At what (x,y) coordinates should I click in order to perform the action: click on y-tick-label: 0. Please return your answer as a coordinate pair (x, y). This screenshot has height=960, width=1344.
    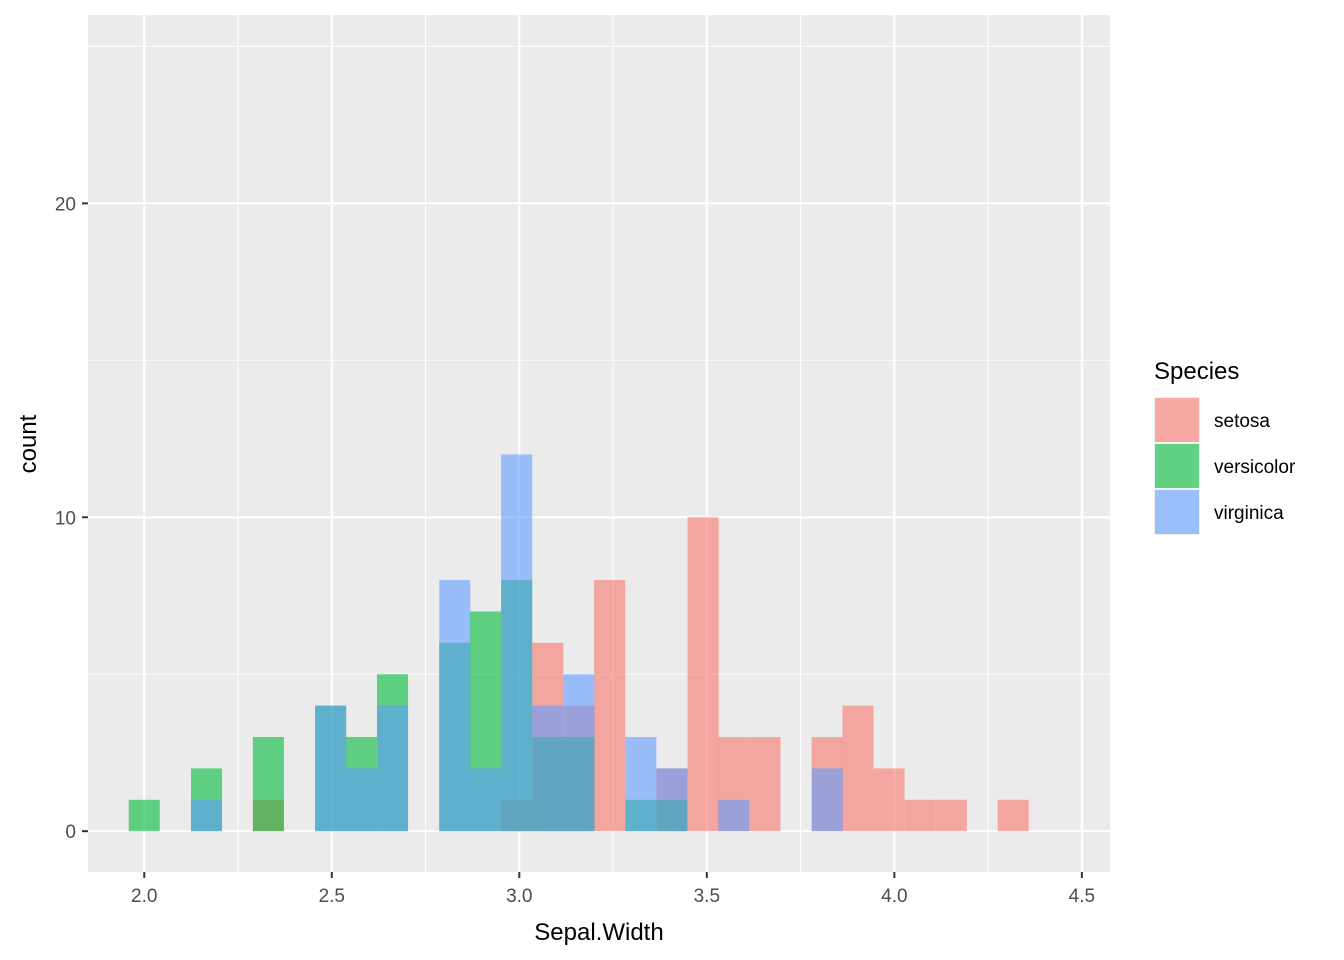
    Looking at the image, I should click on (70, 832).